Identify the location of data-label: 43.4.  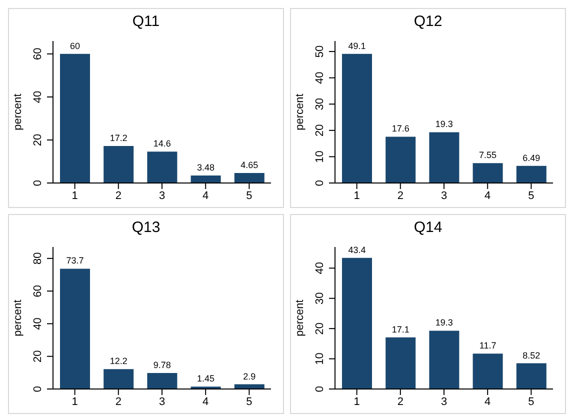
(357, 249).